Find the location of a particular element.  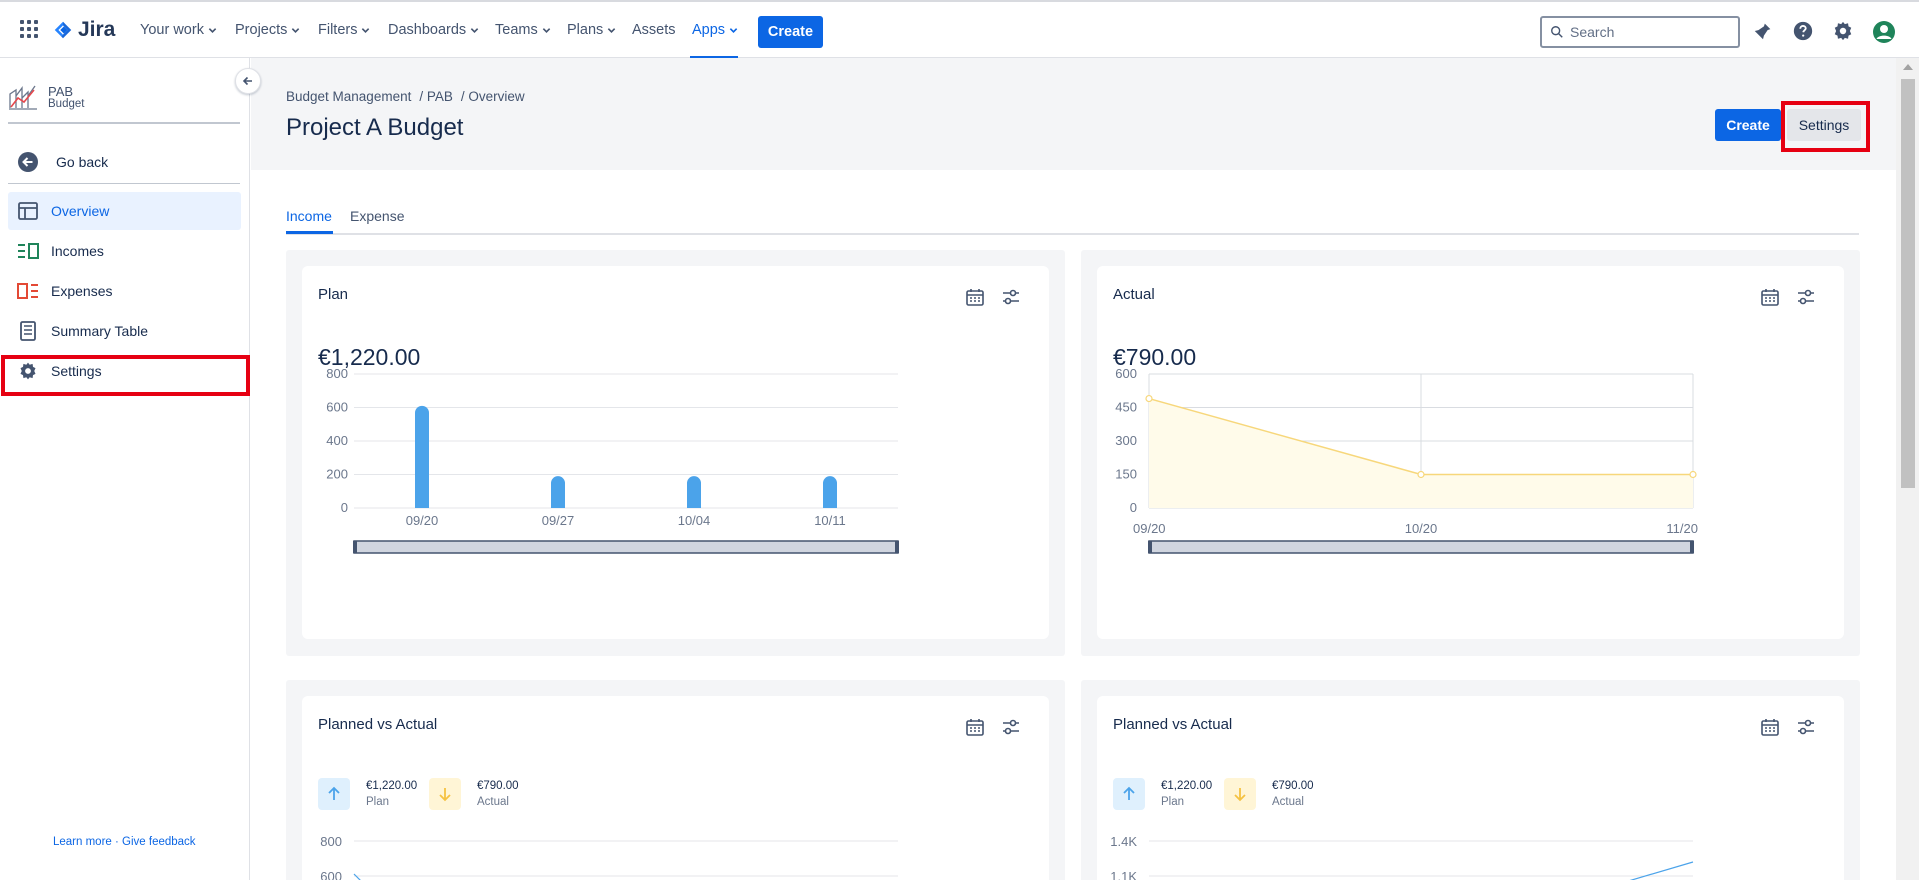

collapse-sidebar-button is located at coordinates (248, 81).